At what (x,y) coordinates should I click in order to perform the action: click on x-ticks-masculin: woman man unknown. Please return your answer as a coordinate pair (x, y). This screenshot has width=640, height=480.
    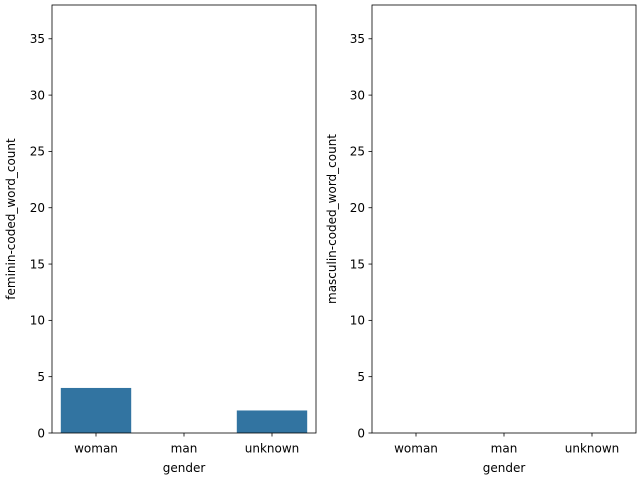
    Looking at the image, I should click on (506, 444).